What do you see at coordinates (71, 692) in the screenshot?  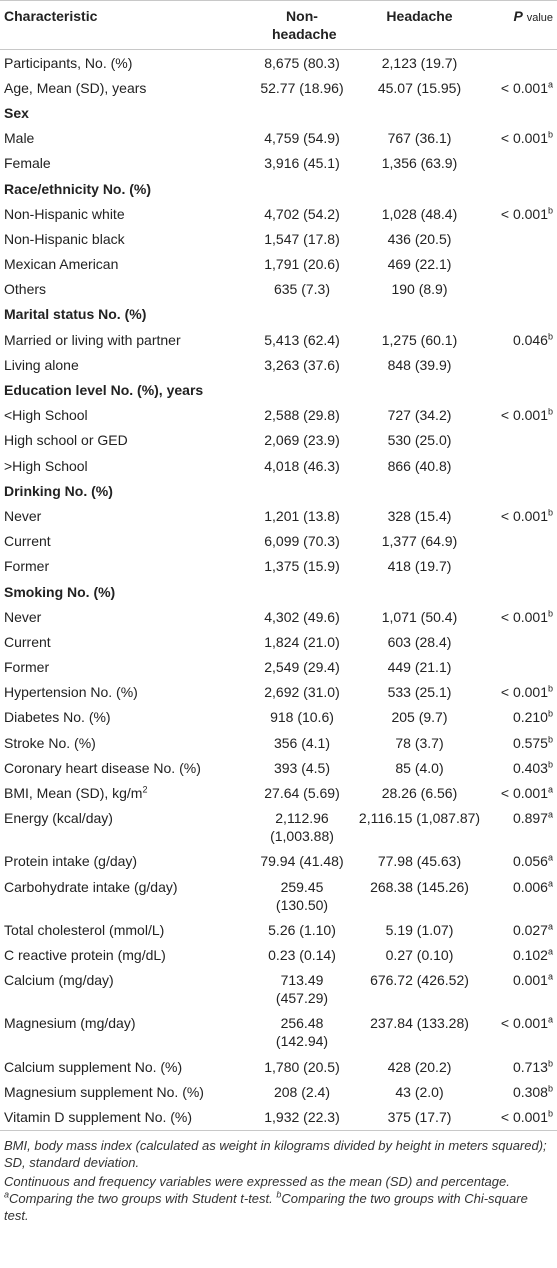 I see `label-text: Hypertension No. (%)` at bounding box center [71, 692].